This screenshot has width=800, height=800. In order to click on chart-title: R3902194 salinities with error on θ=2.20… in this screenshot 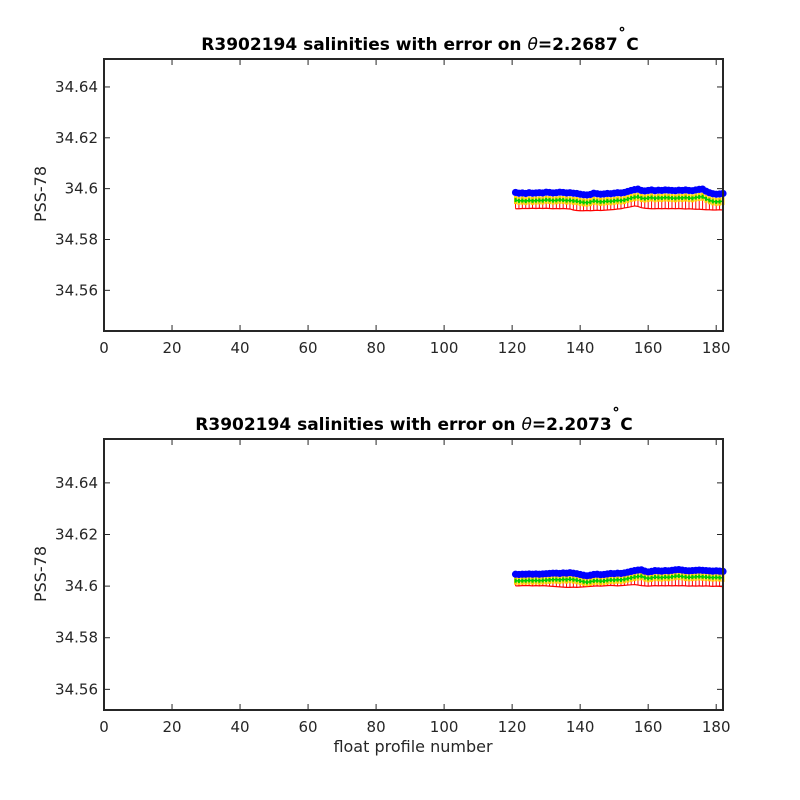, I will do `click(413, 420)`.